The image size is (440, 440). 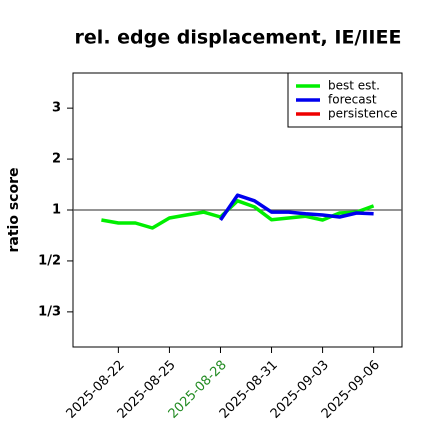 What do you see at coordinates (49, 260) in the screenshot?
I see `y-tick-label: 1/2` at bounding box center [49, 260].